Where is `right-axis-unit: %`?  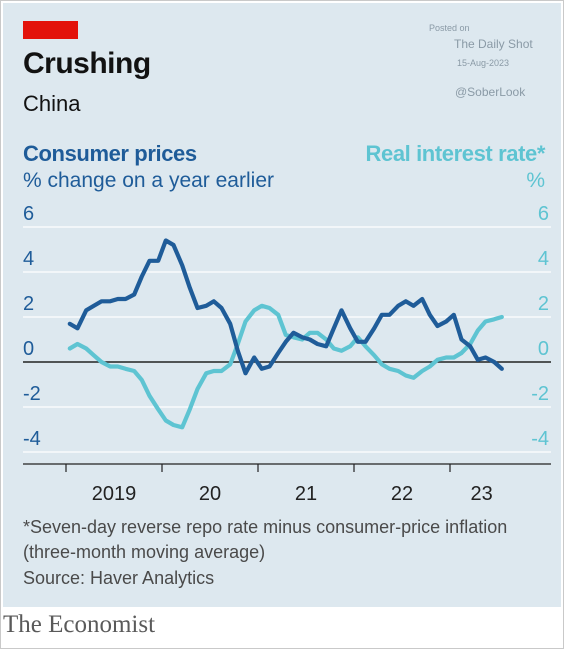 right-axis-unit: % is located at coordinates (535, 180).